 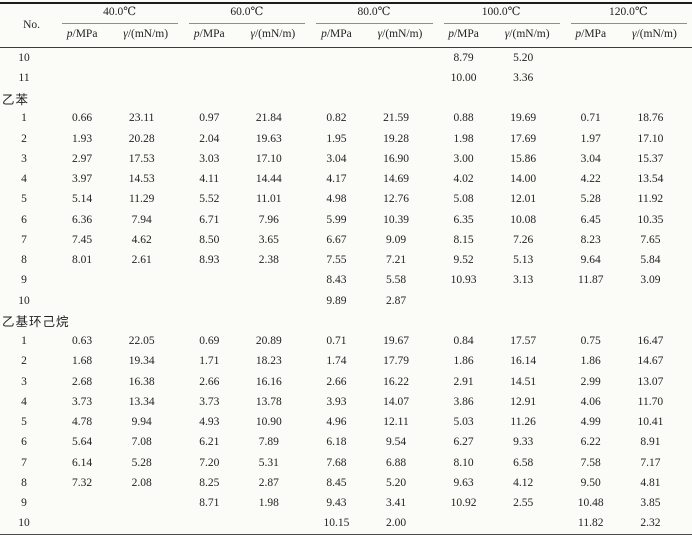 What do you see at coordinates (141, 239) in the screenshot?
I see `surface-tension-value-cell: 4.62` at bounding box center [141, 239].